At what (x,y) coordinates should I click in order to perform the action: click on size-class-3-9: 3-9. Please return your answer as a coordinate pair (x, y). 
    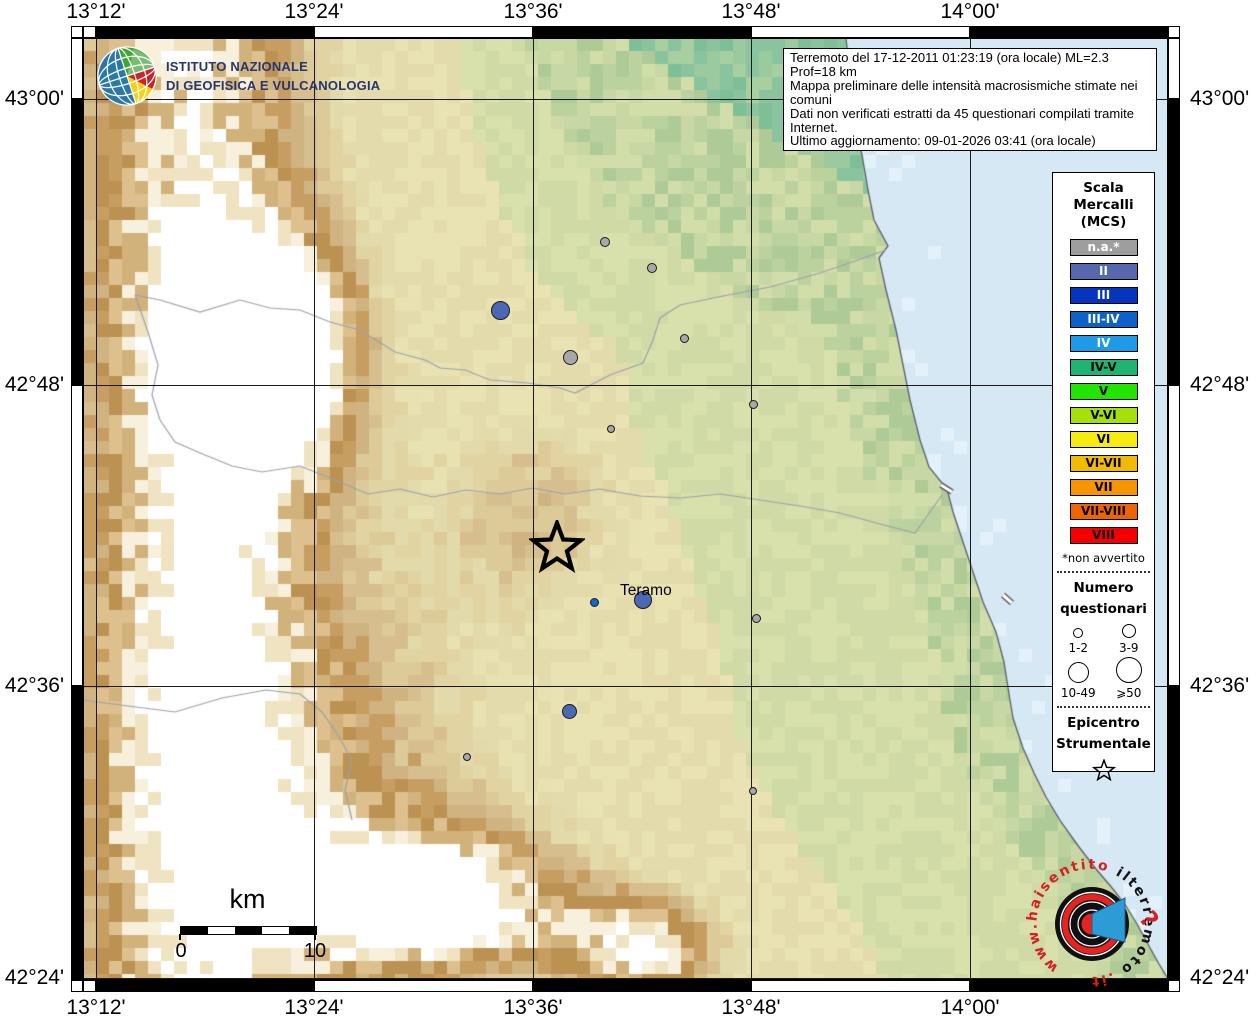
    Looking at the image, I should click on (1129, 639).